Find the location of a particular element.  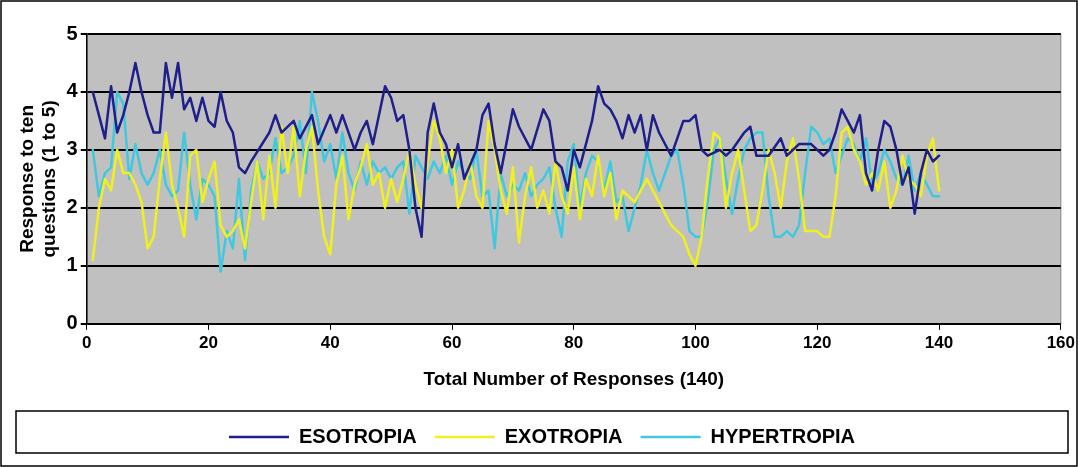

y-tick-label: 4 is located at coordinates (72, 90).